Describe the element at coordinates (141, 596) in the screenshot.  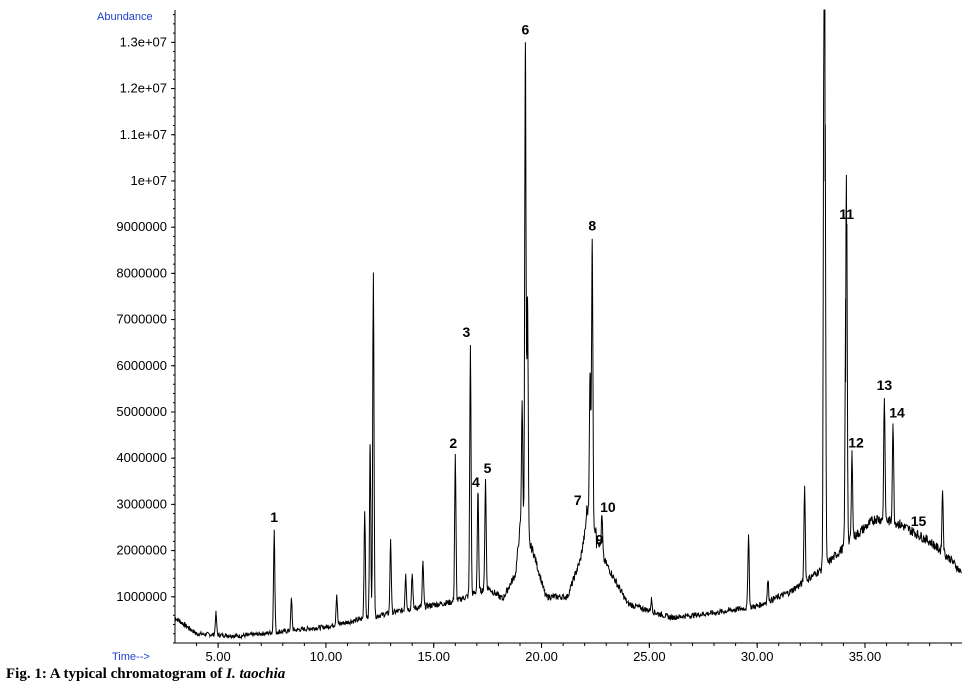
I see `y-tick-label: 1000000` at that location.